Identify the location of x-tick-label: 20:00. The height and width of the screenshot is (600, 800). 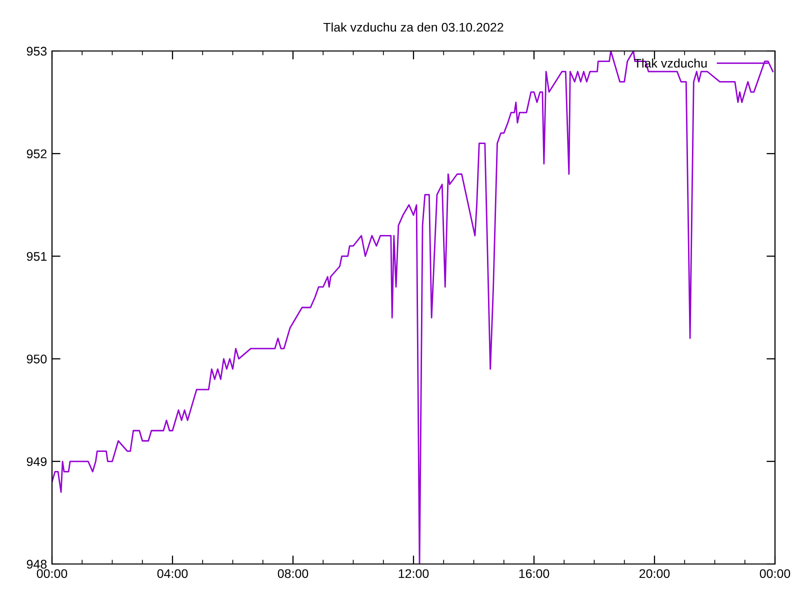
(654, 573).